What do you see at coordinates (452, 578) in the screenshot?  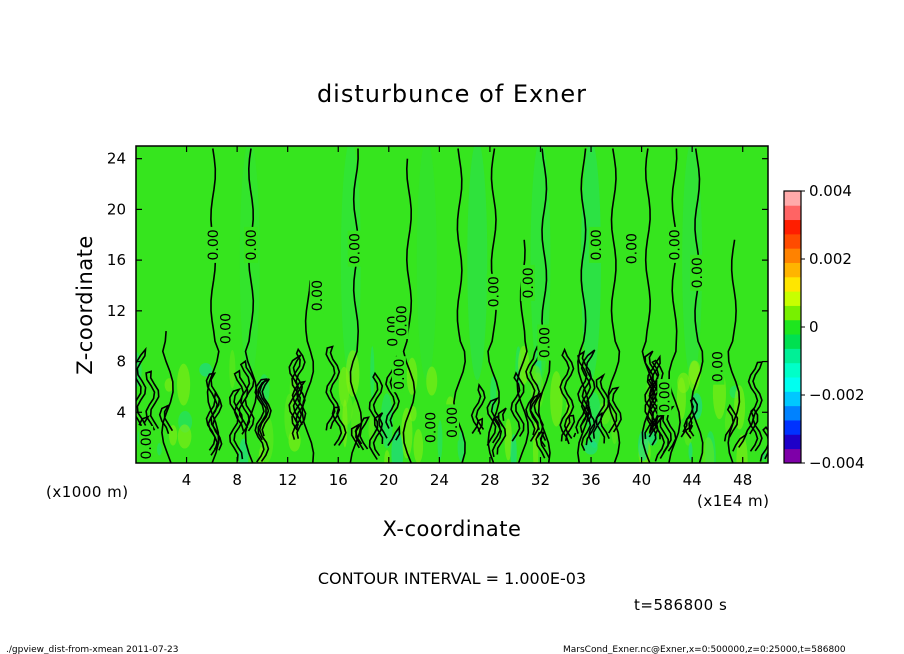 I see `contour-interval-text: CONTOUR INTERVAL = 1.000E-03` at bounding box center [452, 578].